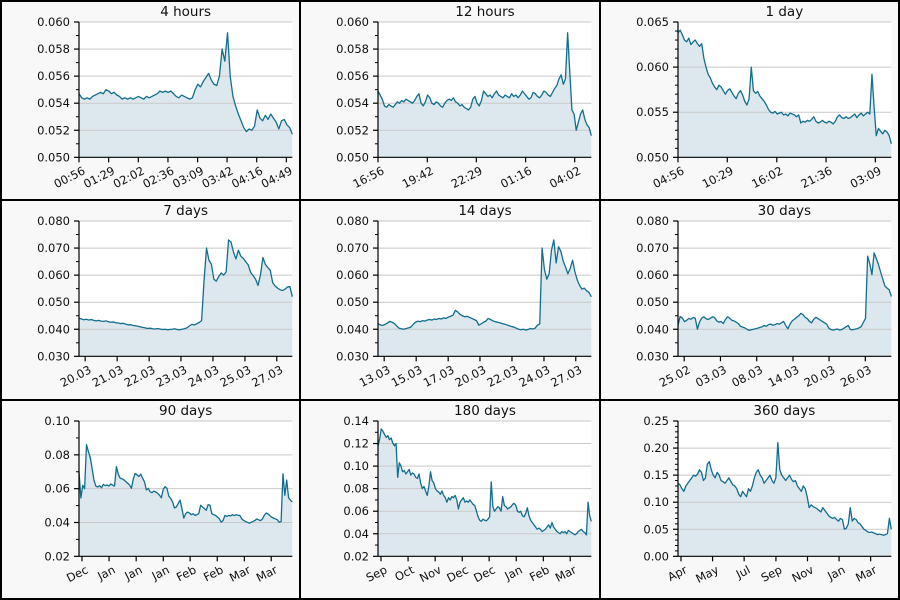  What do you see at coordinates (677, 573) in the screenshot?
I see `svg-text: Apr` at bounding box center [677, 573].